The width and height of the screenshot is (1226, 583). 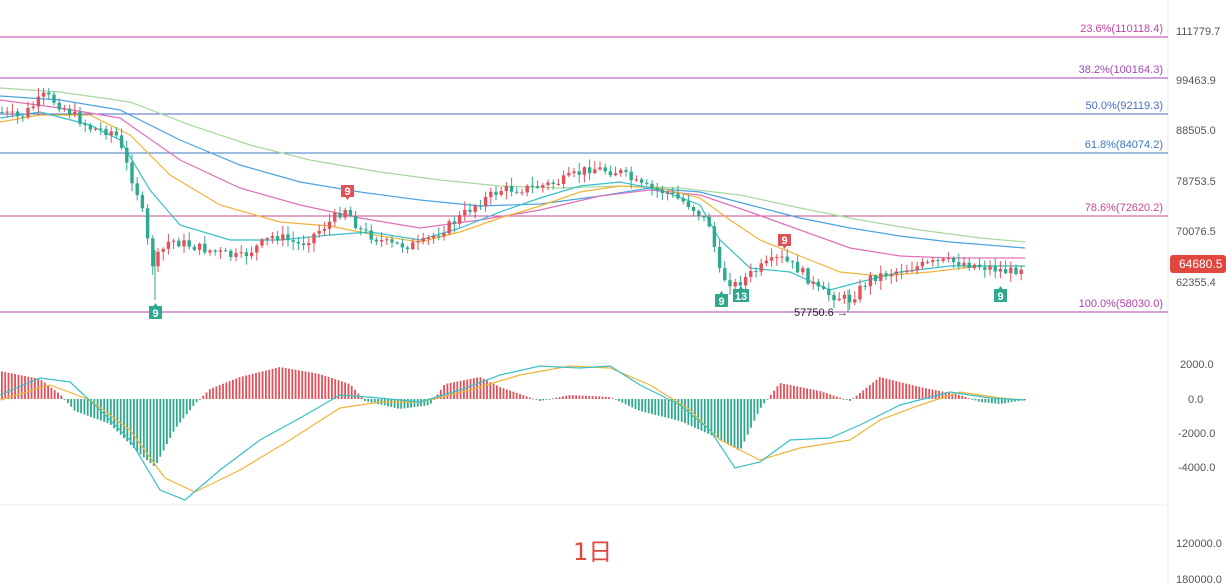 What do you see at coordinates (784, 241) in the screenshot?
I see `svg-text: 9` at bounding box center [784, 241].